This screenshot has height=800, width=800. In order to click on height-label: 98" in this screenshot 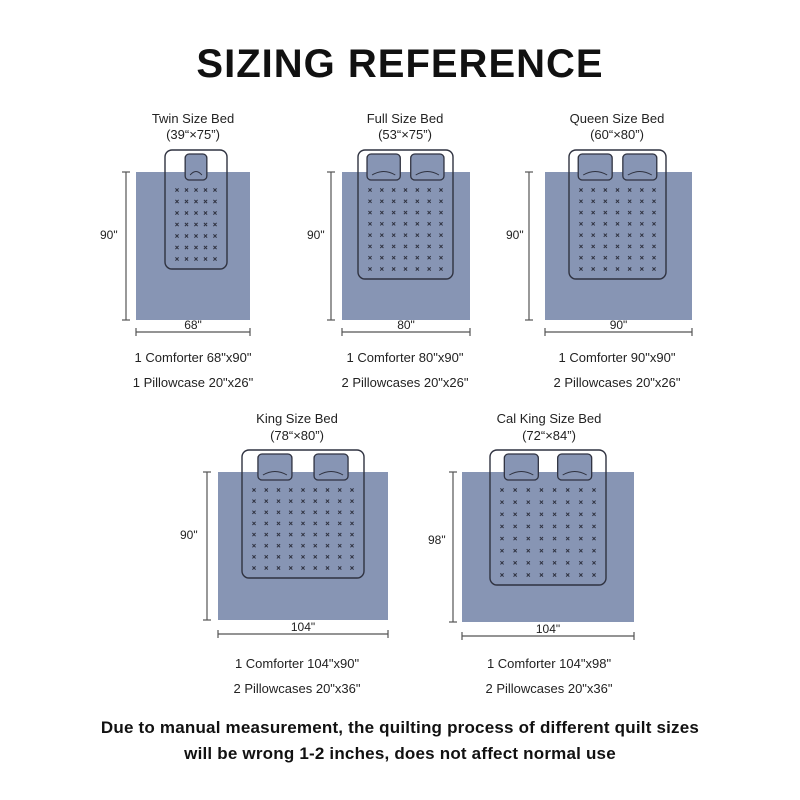, I will do `click(437, 540)`.